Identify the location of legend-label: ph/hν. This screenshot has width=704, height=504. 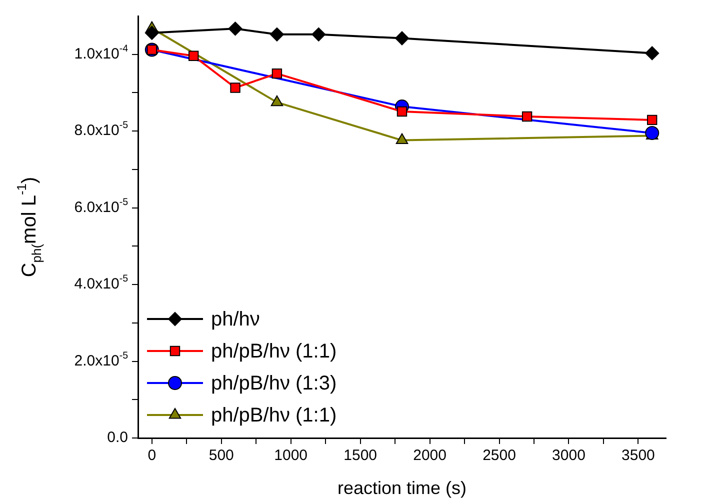
(235, 319).